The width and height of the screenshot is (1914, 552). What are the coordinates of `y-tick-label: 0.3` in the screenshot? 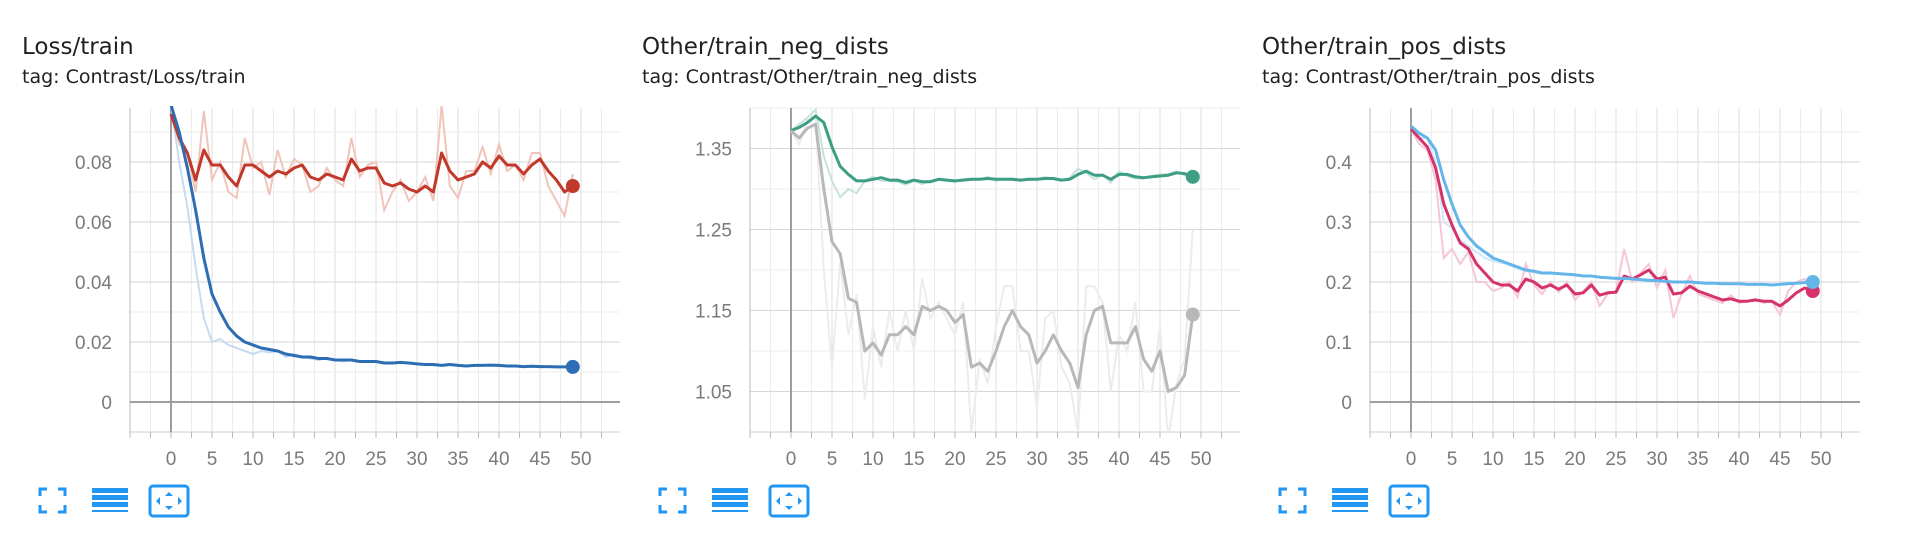 It's located at (1339, 223).